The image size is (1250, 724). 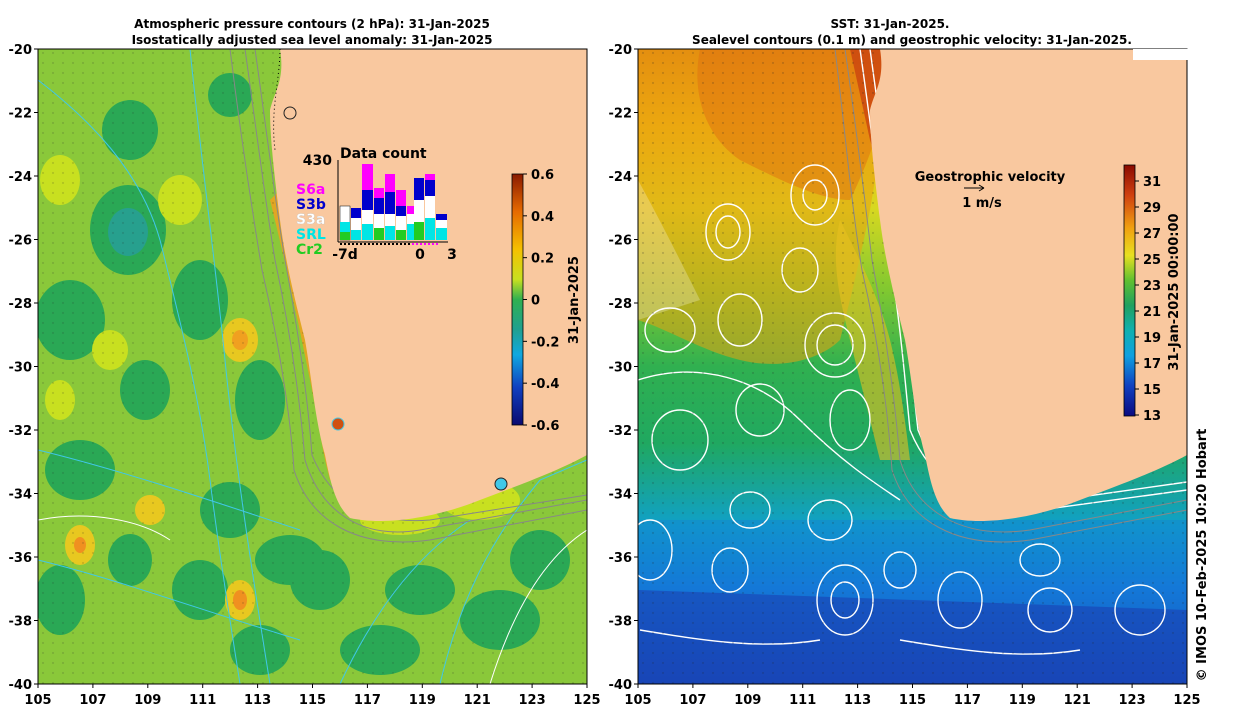 What do you see at coordinates (420, 255) in the screenshot?
I see `inset-x-tick-label: 0` at bounding box center [420, 255].